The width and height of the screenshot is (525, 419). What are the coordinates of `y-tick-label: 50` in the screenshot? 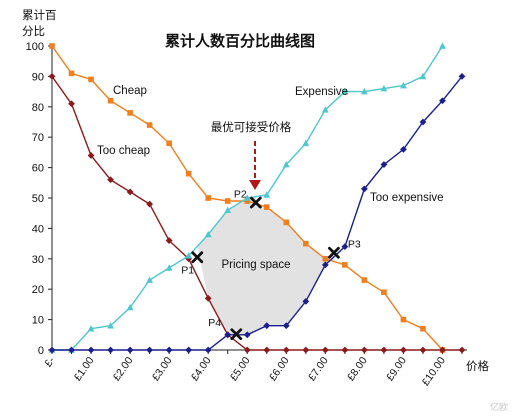 It's located at (38, 199).